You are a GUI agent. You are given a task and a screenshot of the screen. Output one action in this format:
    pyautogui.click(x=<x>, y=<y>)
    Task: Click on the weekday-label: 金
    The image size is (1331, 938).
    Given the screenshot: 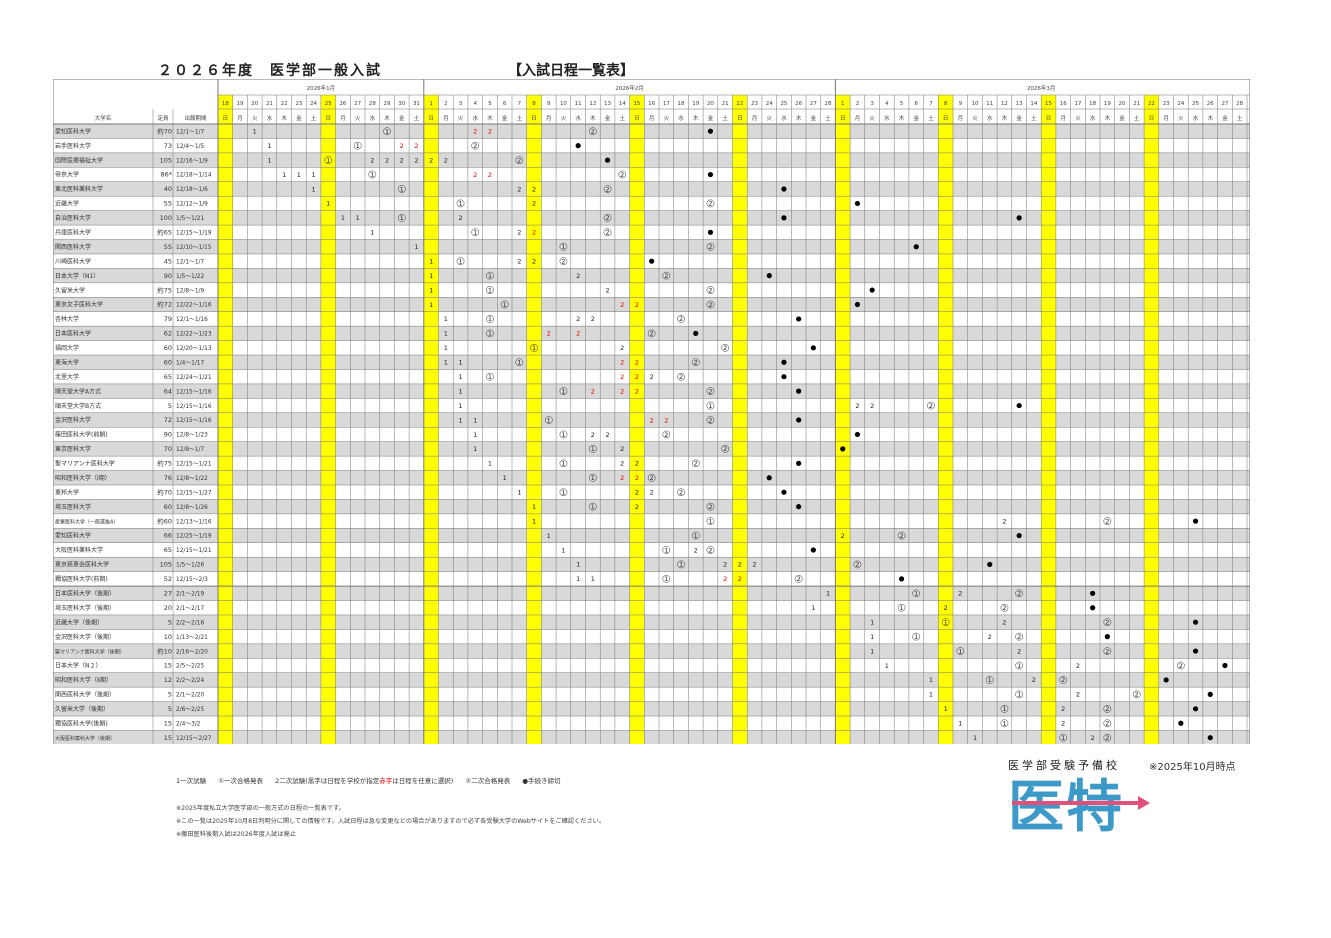 What is the action you would take?
    pyautogui.click(x=299, y=118)
    